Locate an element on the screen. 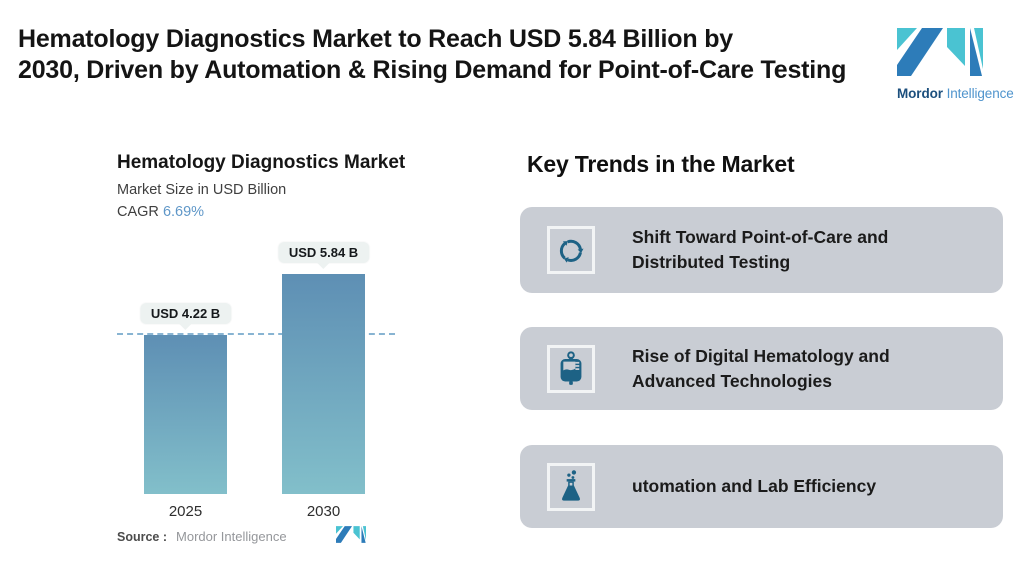 The height and width of the screenshot is (583, 1030). axis-year-label: 2030 is located at coordinates (323, 511).